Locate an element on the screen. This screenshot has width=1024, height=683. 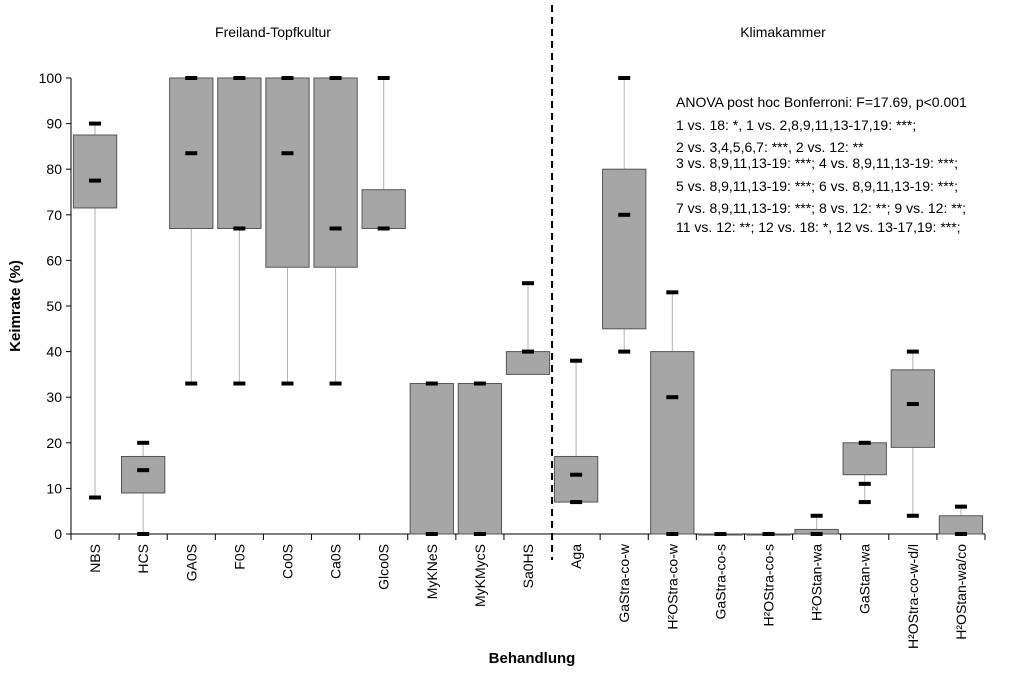
x-tick-label: HCS is located at coordinates (143, 559).